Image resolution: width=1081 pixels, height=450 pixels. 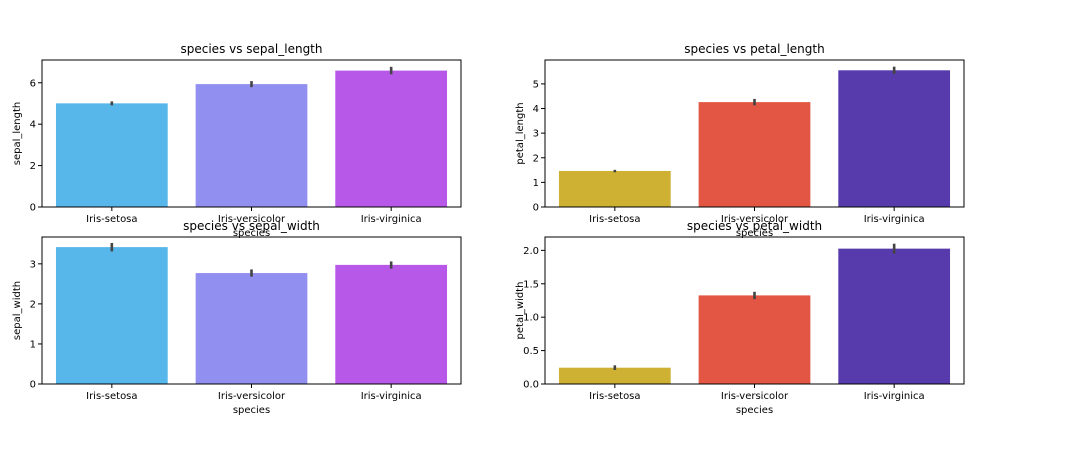 I want to click on y-tick-label: 6, so click(x=33, y=83).